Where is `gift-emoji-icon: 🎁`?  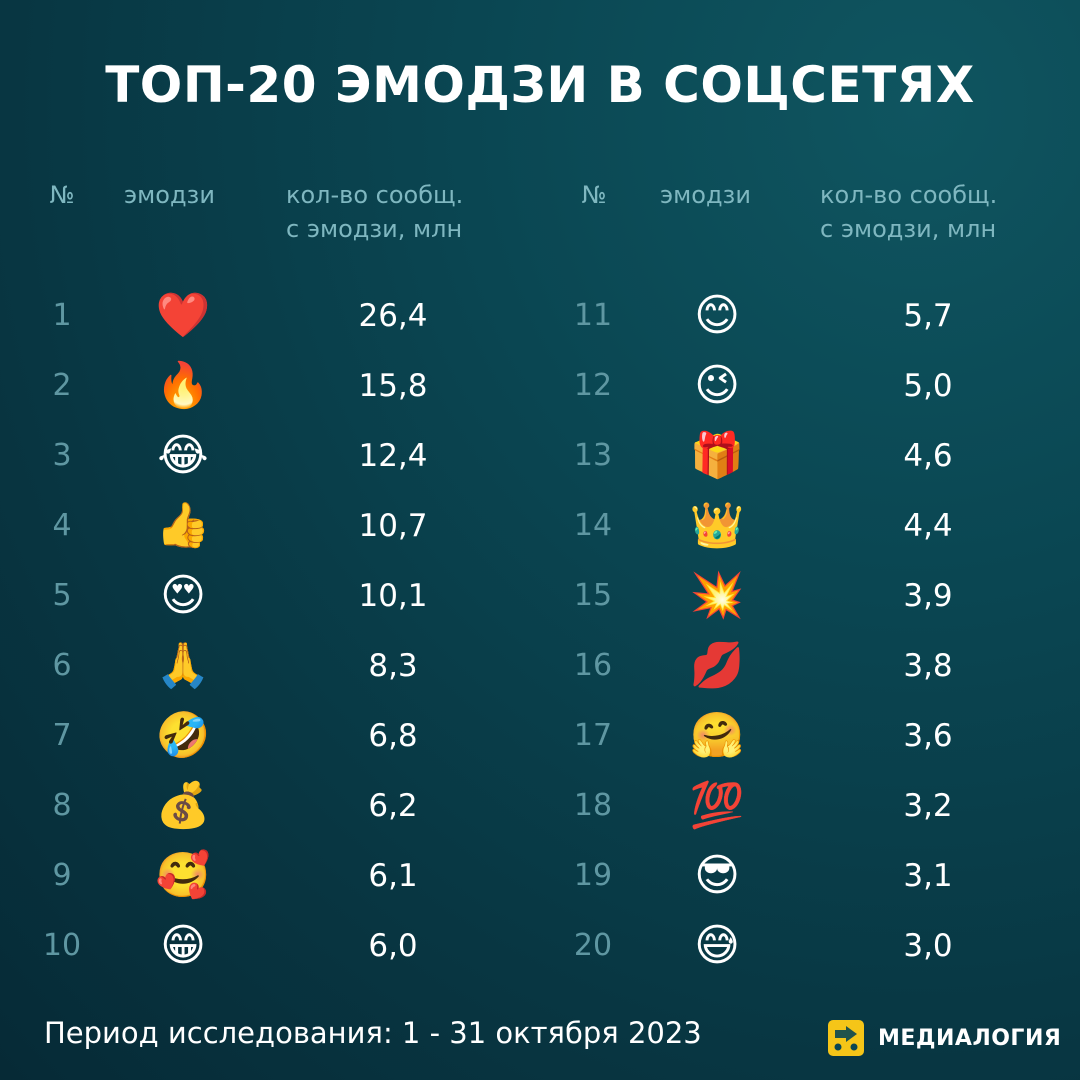 gift-emoji-icon: 🎁 is located at coordinates (717, 455).